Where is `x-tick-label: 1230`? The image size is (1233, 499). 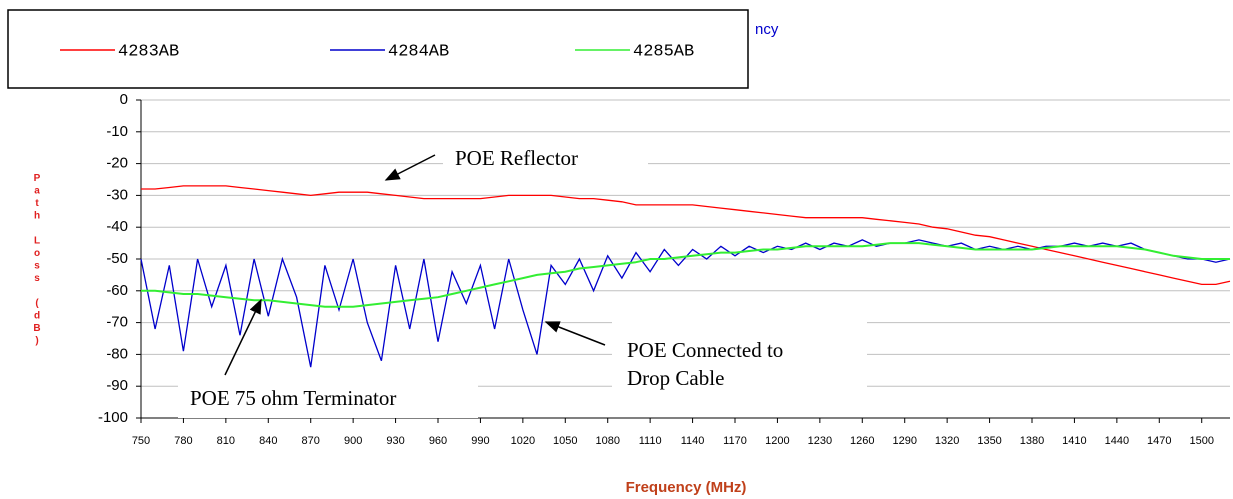
x-tick-label: 1230 is located at coordinates (820, 441).